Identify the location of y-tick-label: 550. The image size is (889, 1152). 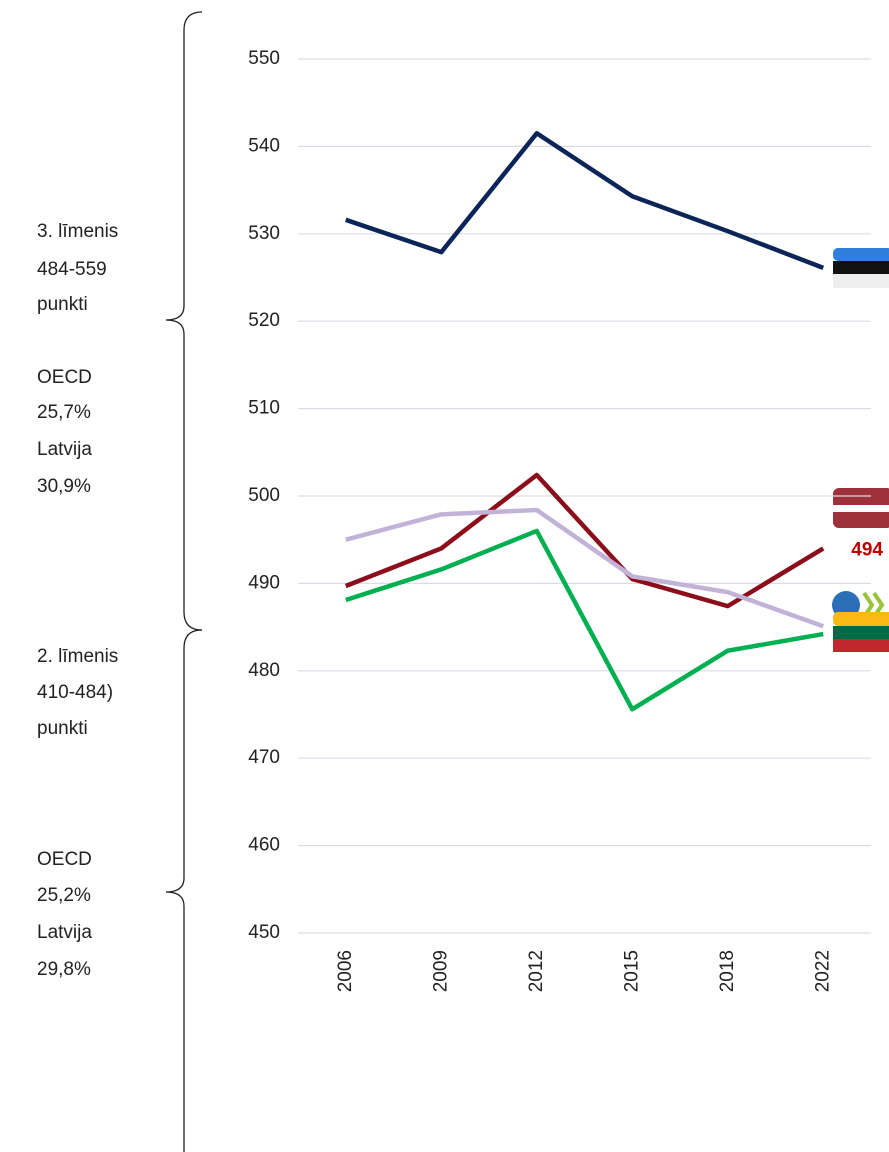
(264, 58).